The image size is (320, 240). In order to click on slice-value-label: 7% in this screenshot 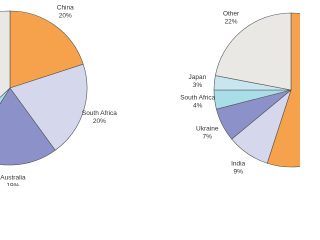, I will do `click(208, 136)`.